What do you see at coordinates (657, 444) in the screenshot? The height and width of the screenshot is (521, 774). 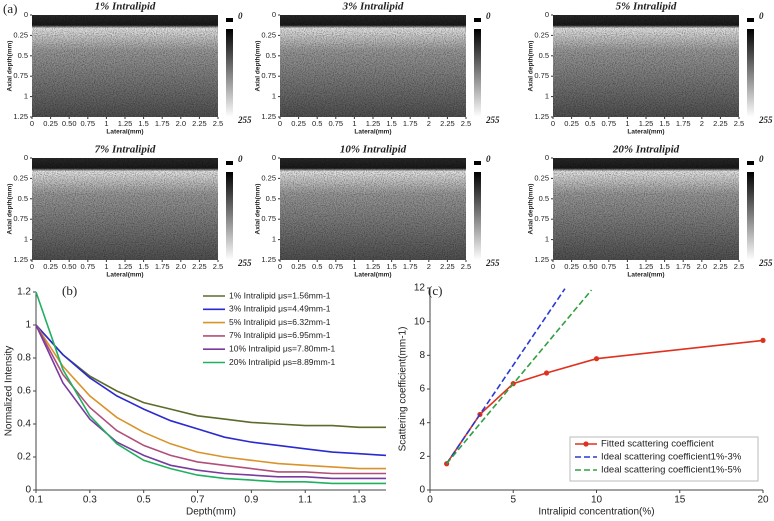 I see `legend-label: Fitted scattering coefficient` at bounding box center [657, 444].